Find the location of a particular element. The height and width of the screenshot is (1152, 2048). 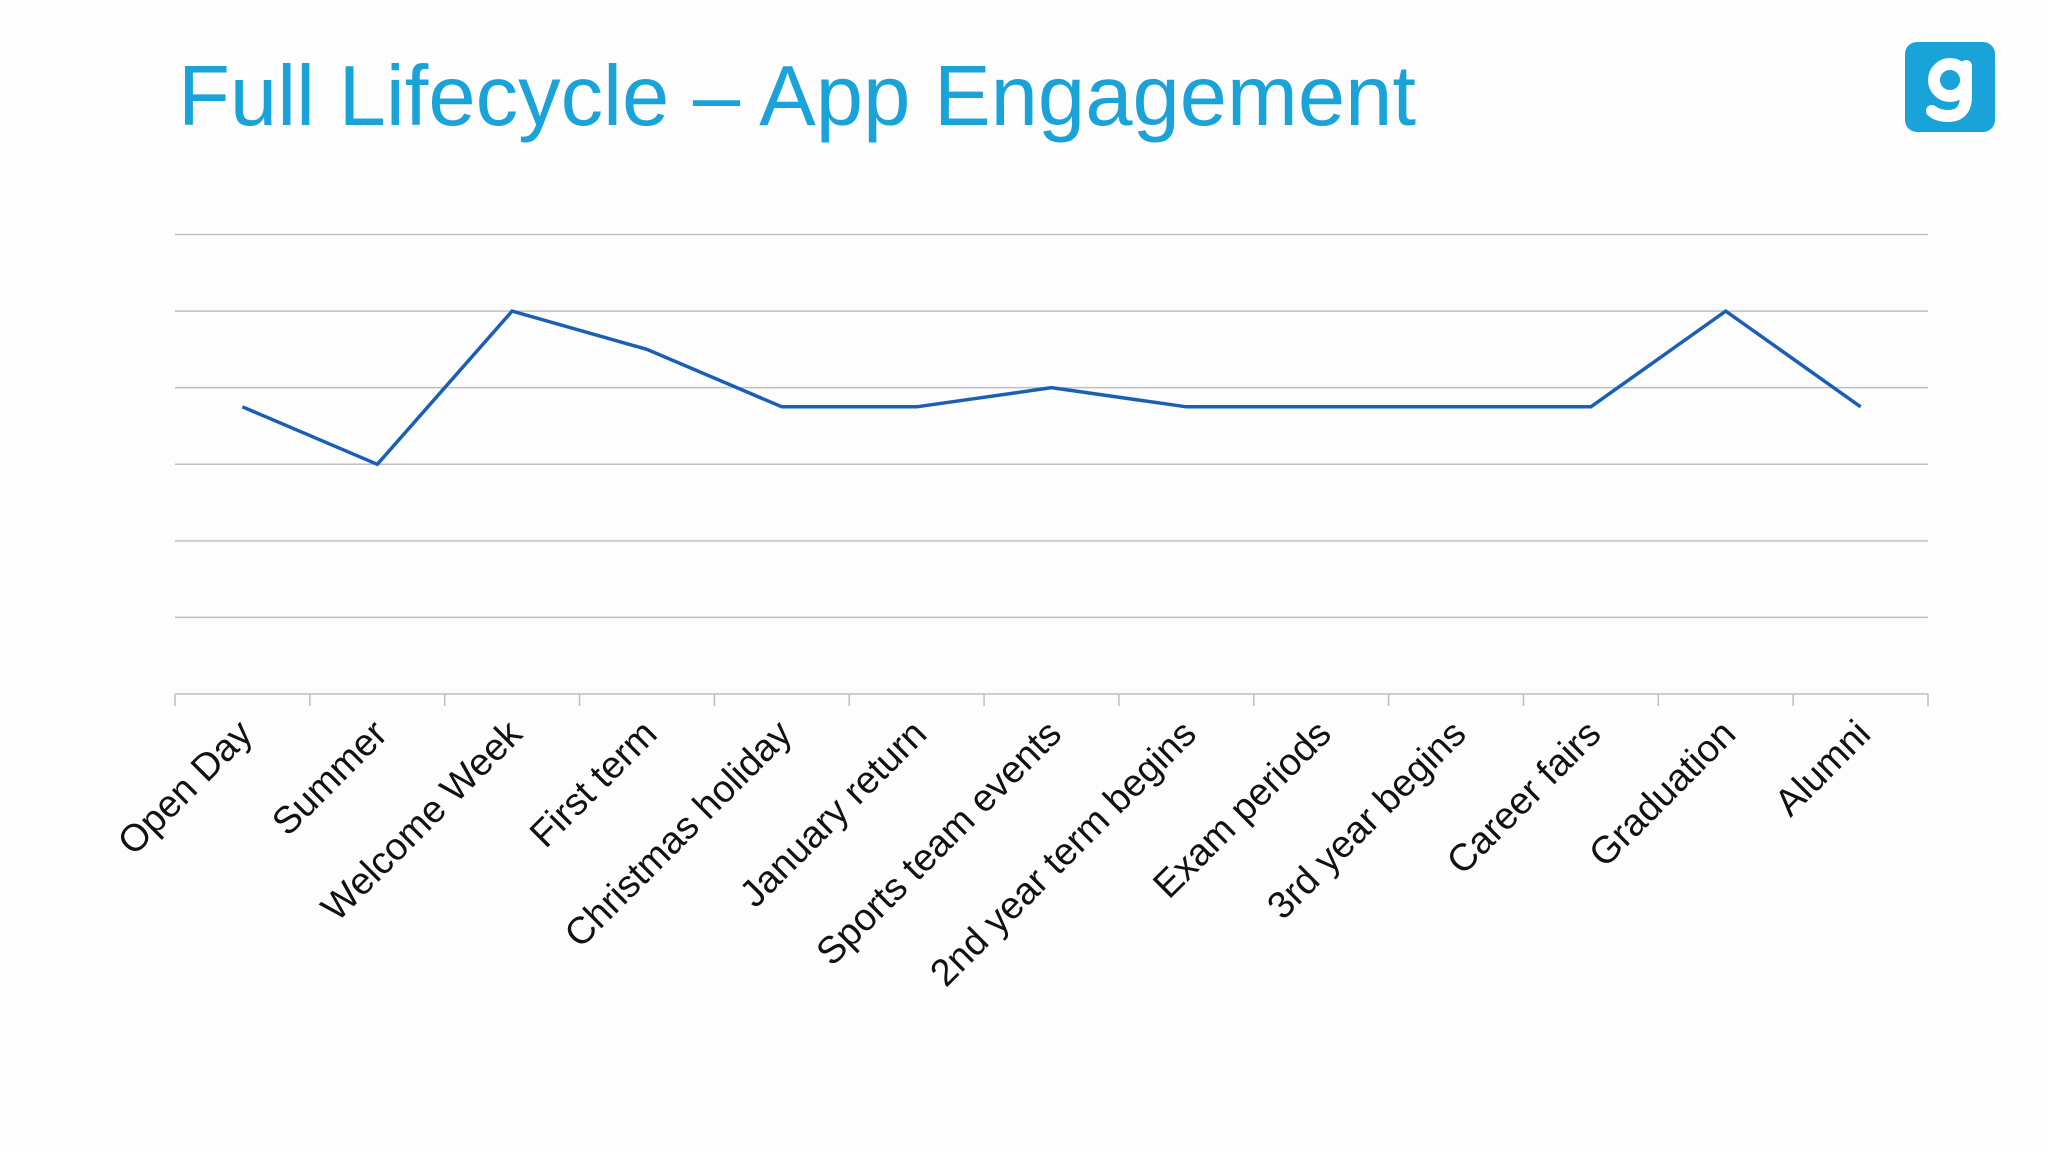

g-logo-glyph is located at coordinates (1949, 90).